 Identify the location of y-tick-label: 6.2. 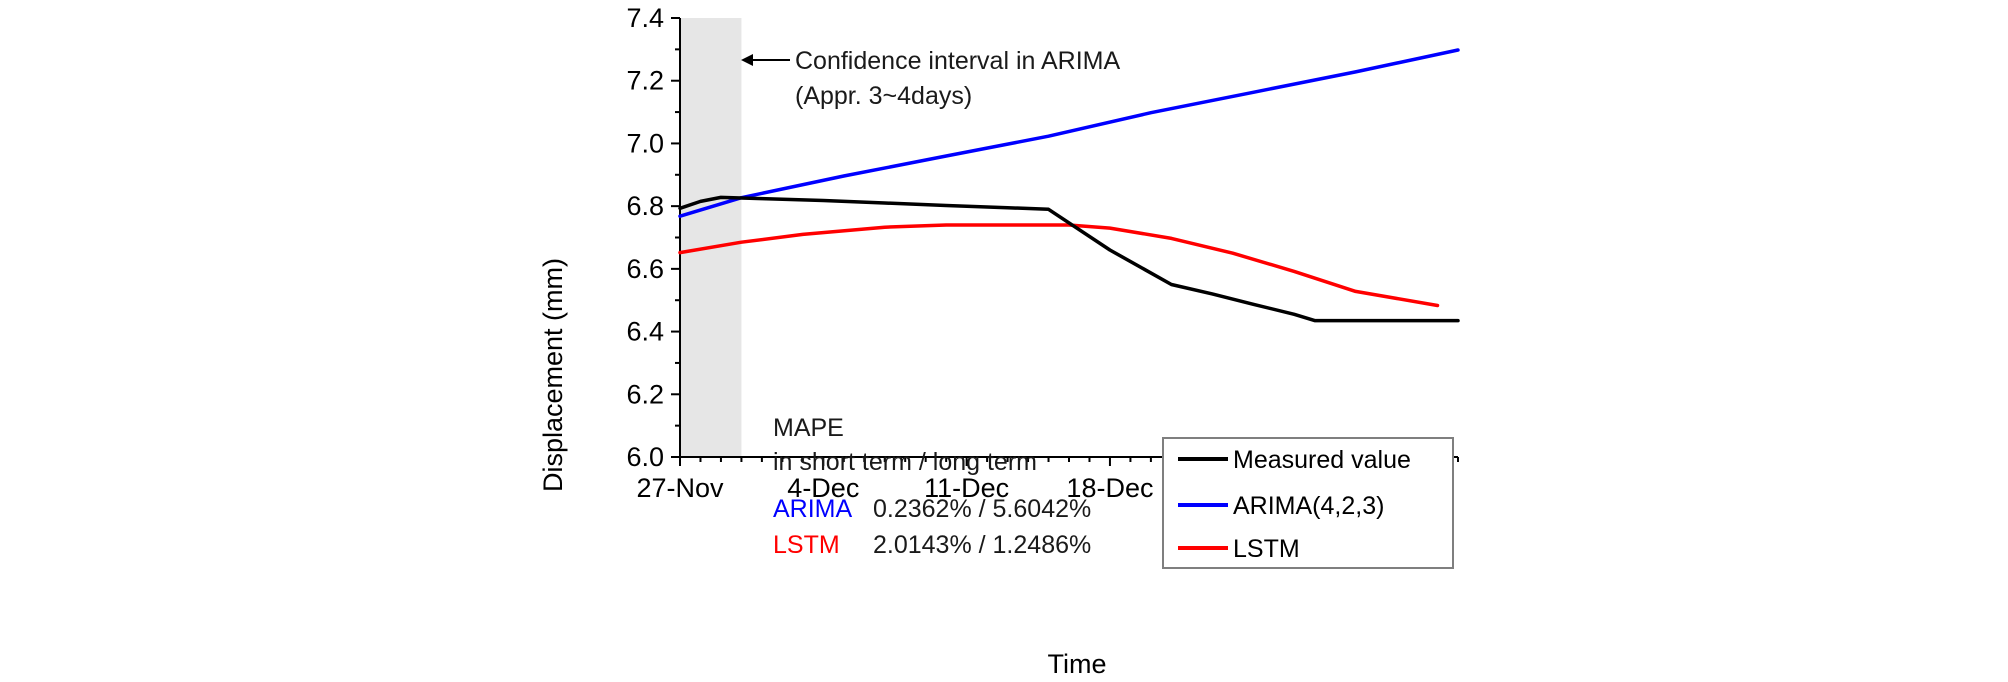
(645, 394).